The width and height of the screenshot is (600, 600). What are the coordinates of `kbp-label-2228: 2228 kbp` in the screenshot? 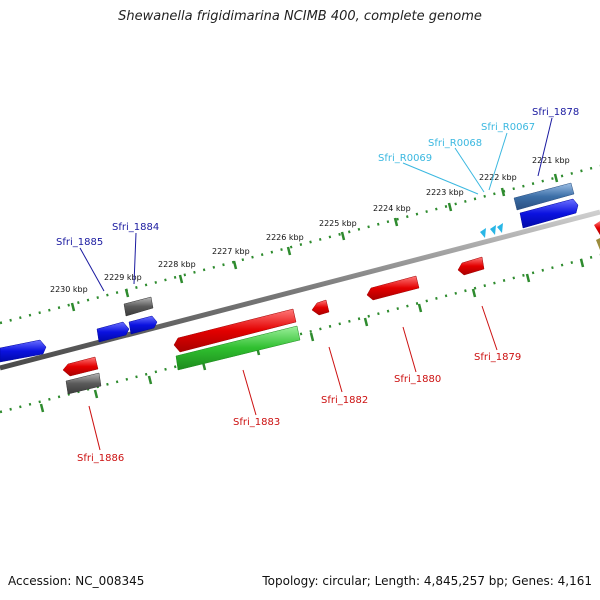 It's located at (177, 264).